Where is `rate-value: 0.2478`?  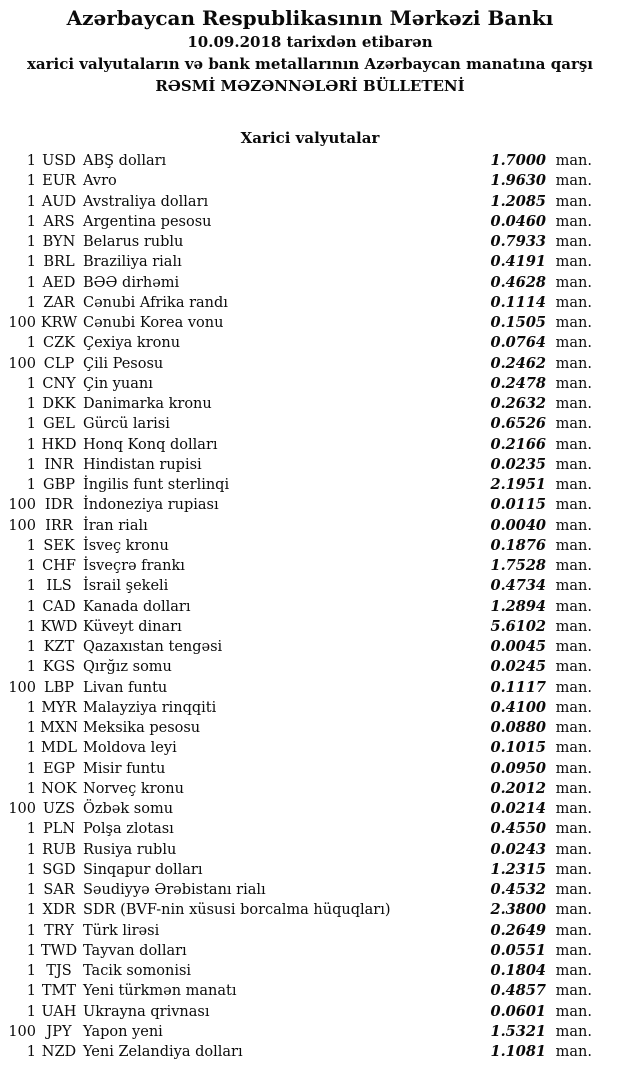 rate-value: 0.2478 is located at coordinates (518, 383).